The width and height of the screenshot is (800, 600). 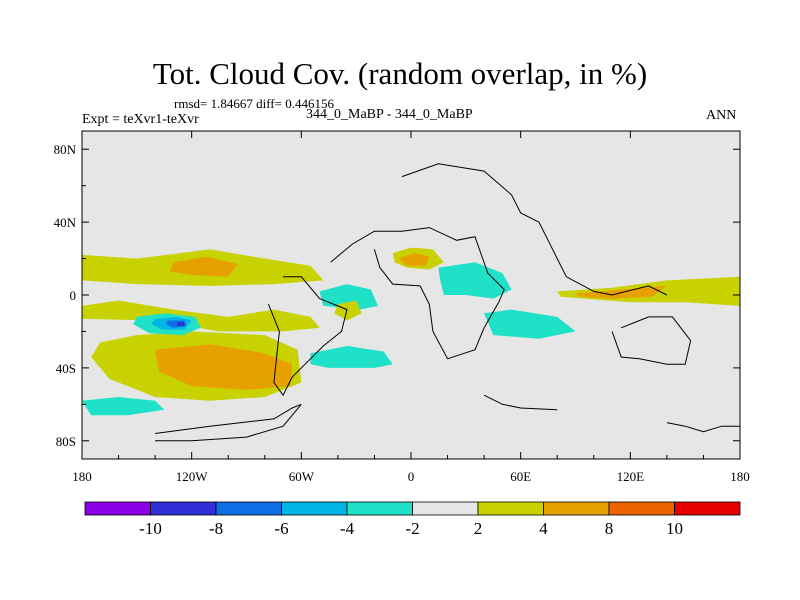 I want to click on colorbar-tick-label: 2, so click(x=478, y=528).